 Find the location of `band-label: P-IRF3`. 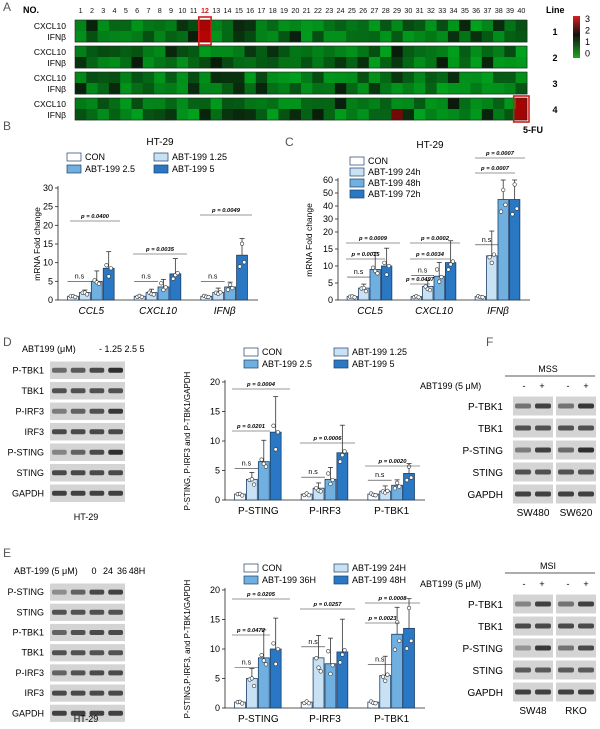

band-label: P-IRF3 is located at coordinates (29, 411).